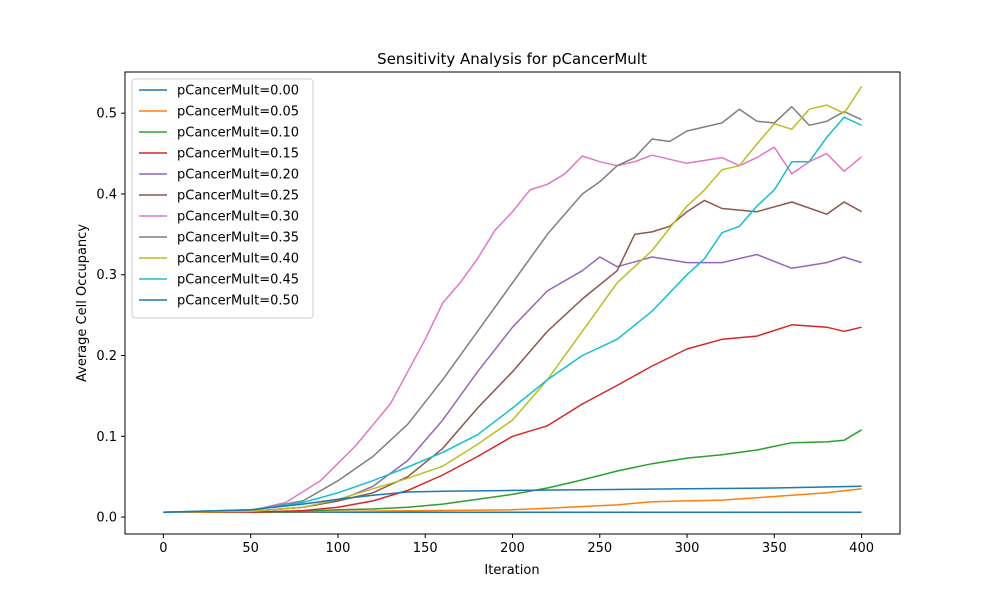 This screenshot has width=1000, height=600. I want to click on y-tick-label-1: 0.1, so click(106, 437).